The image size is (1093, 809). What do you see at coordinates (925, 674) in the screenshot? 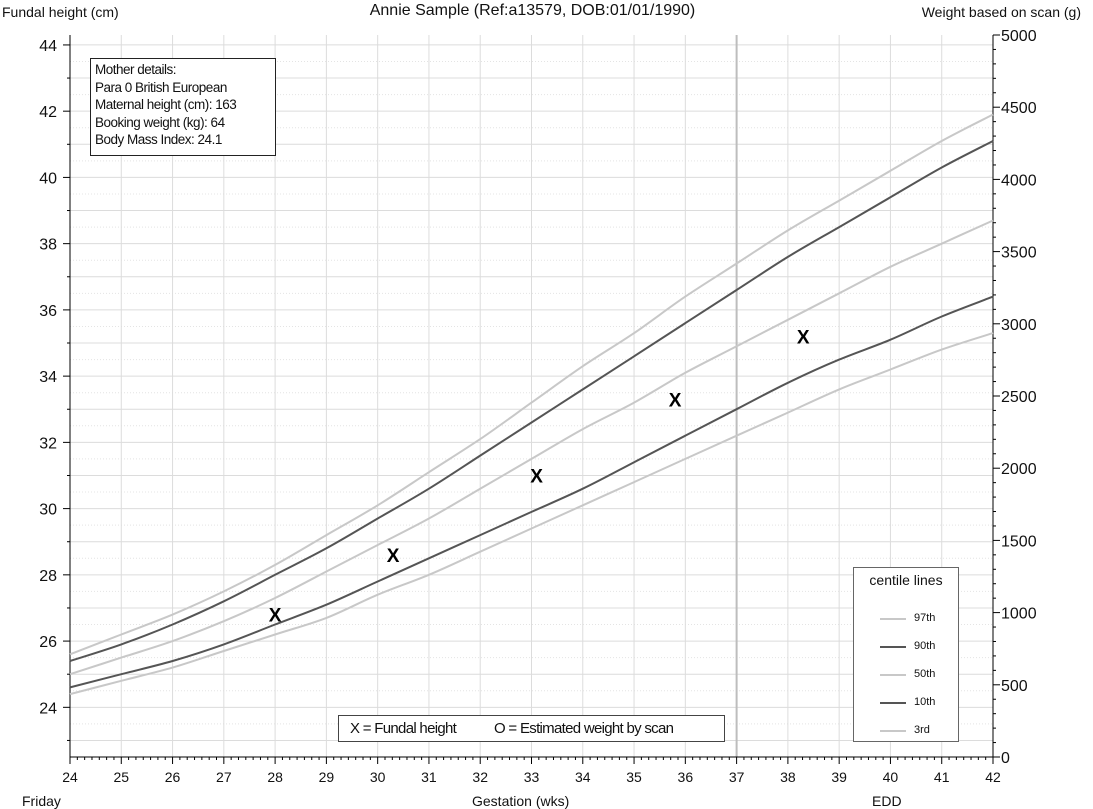
I see `legend-label-50th: 50th` at bounding box center [925, 674].